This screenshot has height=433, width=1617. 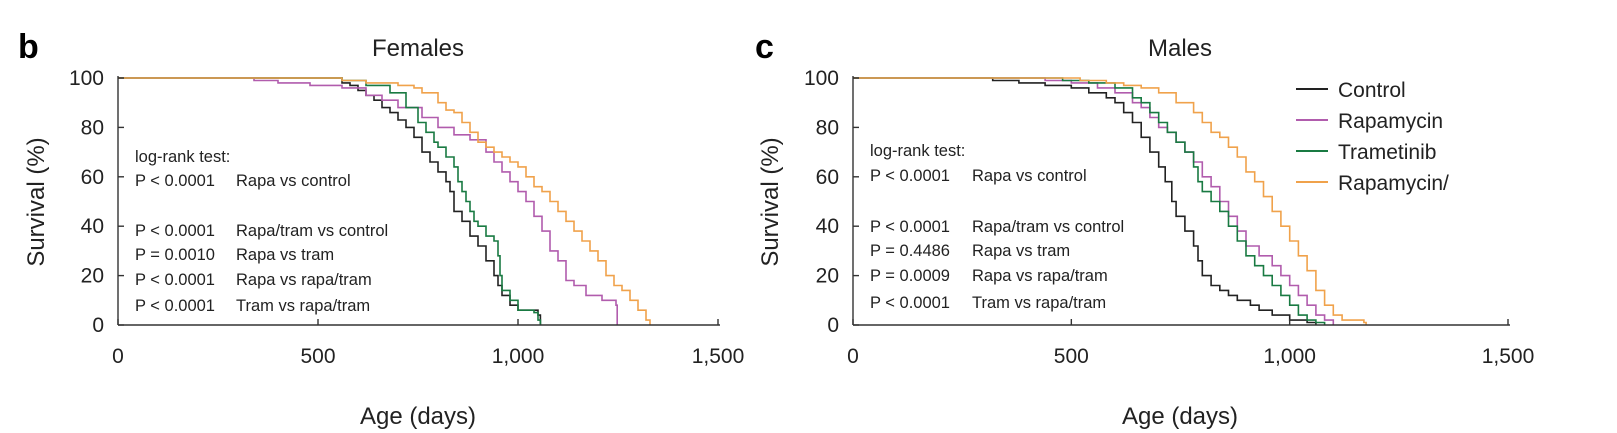 What do you see at coordinates (1387, 152) in the screenshot?
I see `legend-label-trametinib: Trametinib` at bounding box center [1387, 152].